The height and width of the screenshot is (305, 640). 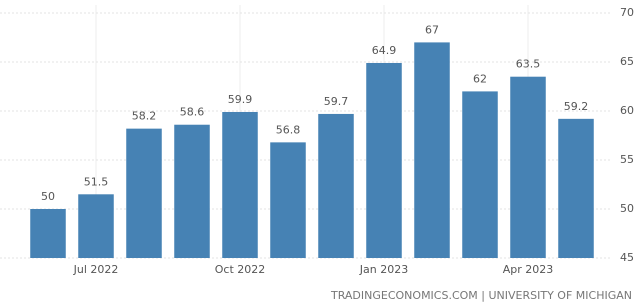 I want to click on y-tick-label: 70, so click(x=627, y=12).